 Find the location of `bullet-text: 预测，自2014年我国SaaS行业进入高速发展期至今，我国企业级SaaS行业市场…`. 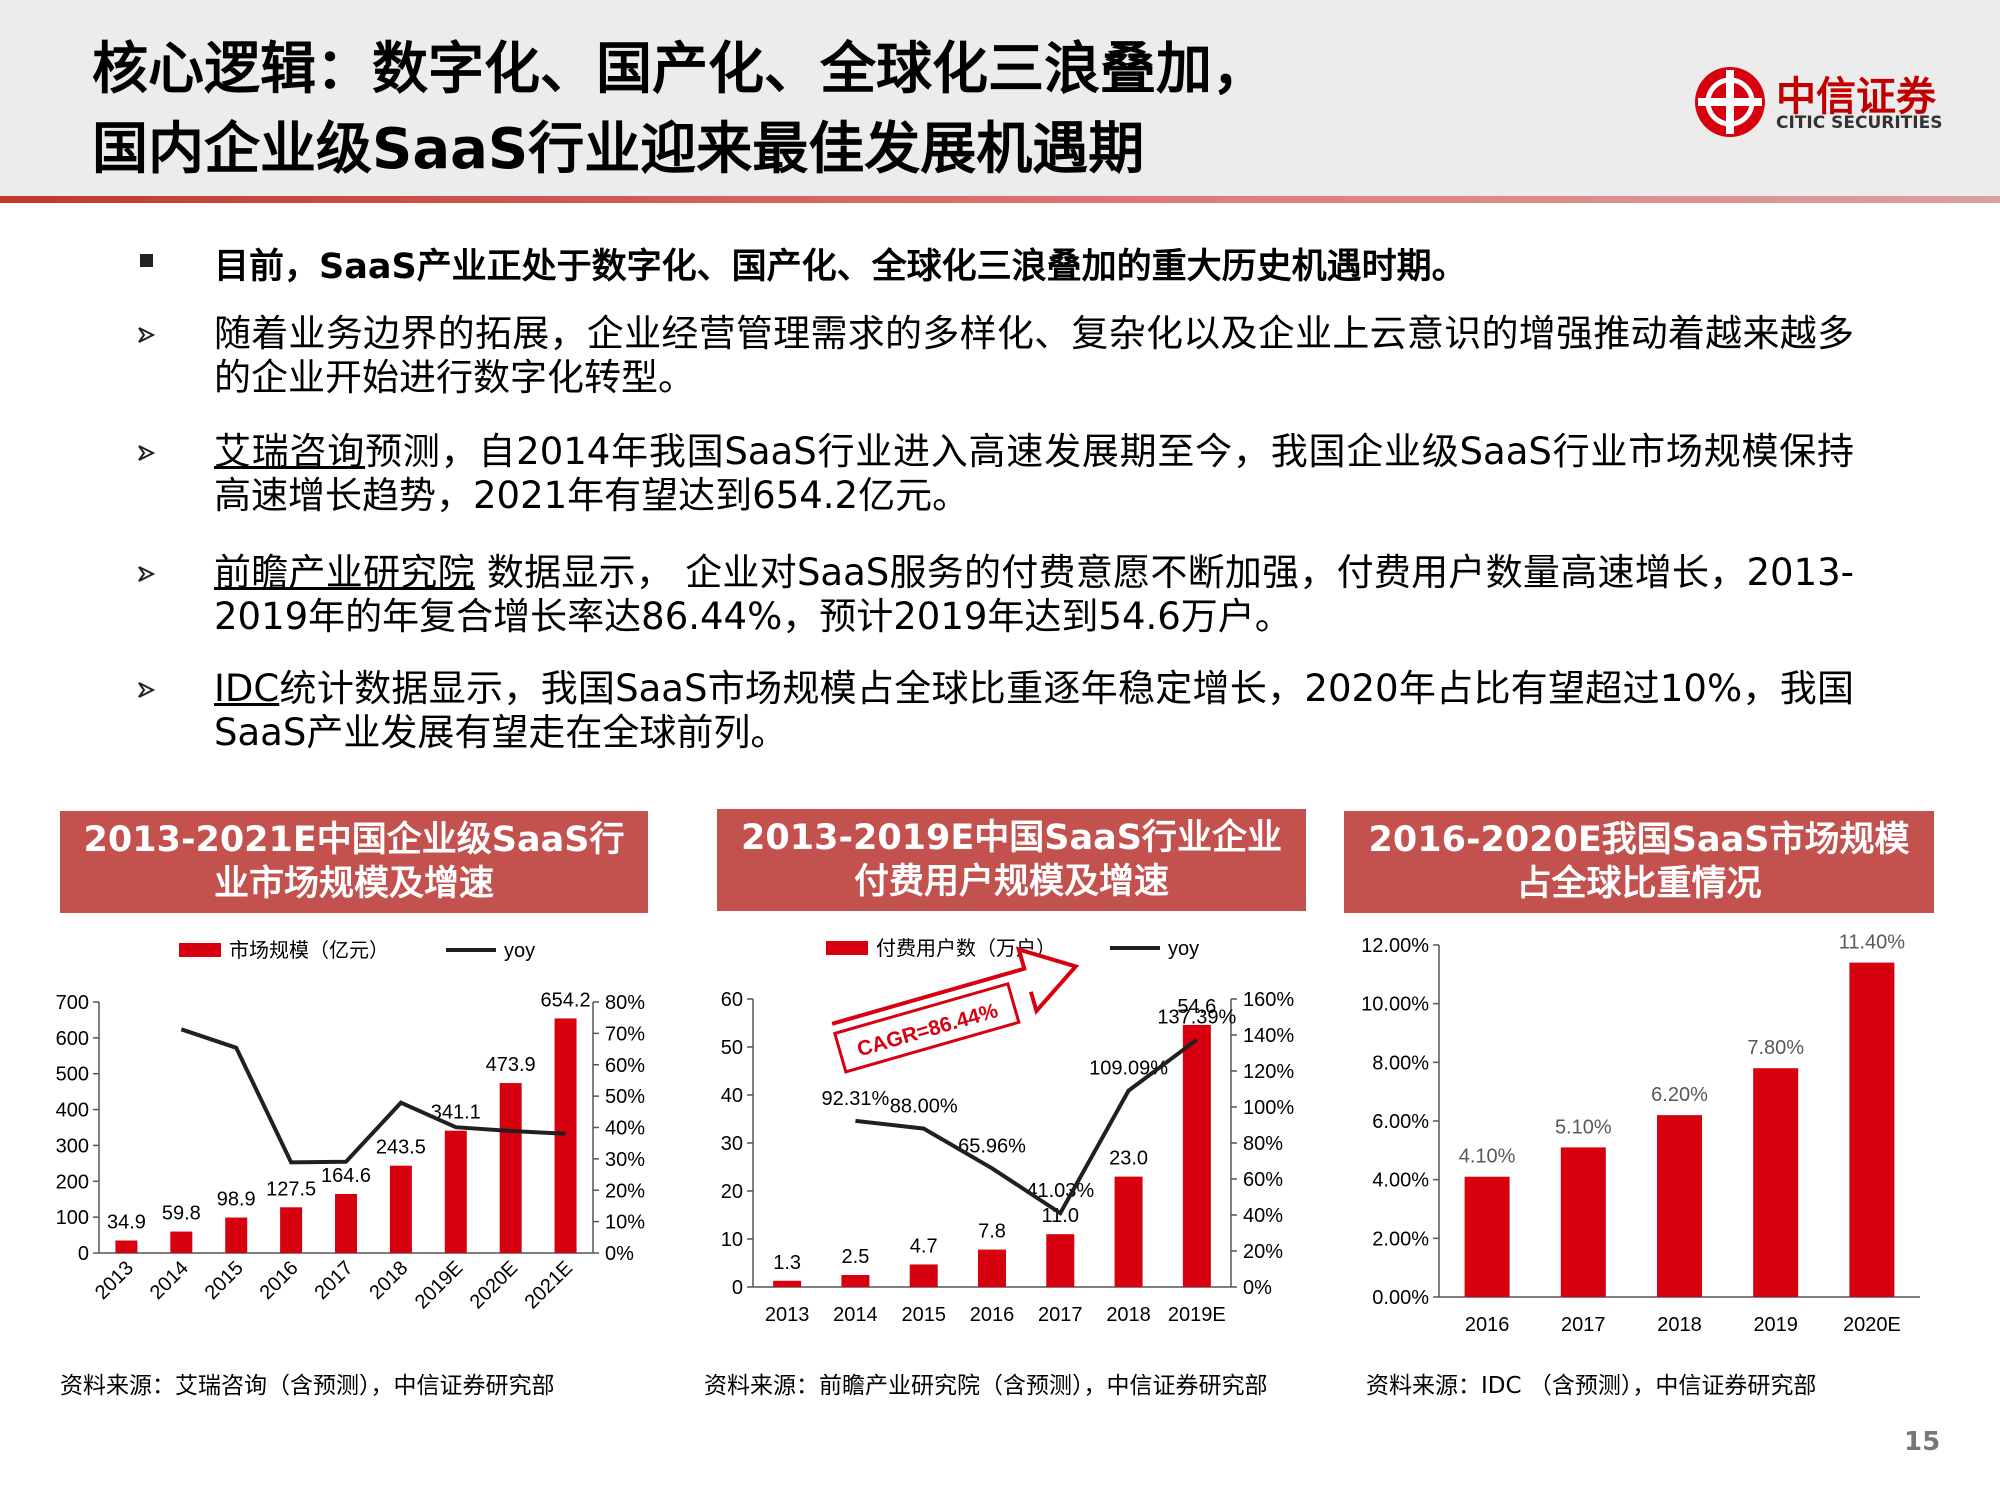

bullet-text: 预测，自2014年我国SaaS行业进入高速发展期至今，我国企业级SaaS行业市场… is located at coordinates (1034, 473).